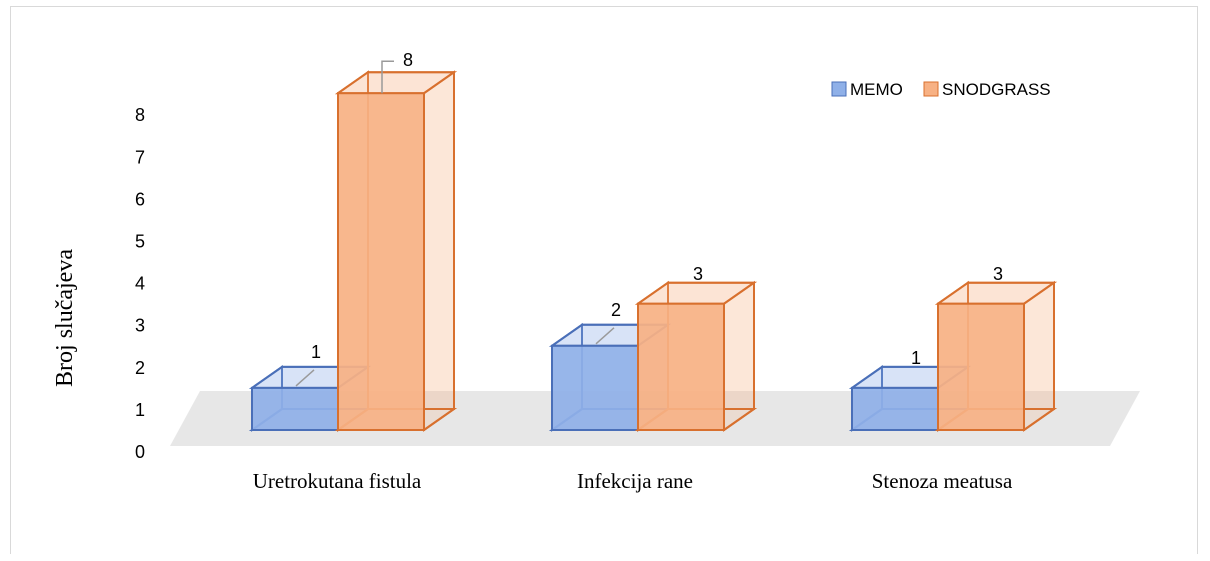  What do you see at coordinates (408, 60) in the screenshot?
I see `data-label: 8` at bounding box center [408, 60].